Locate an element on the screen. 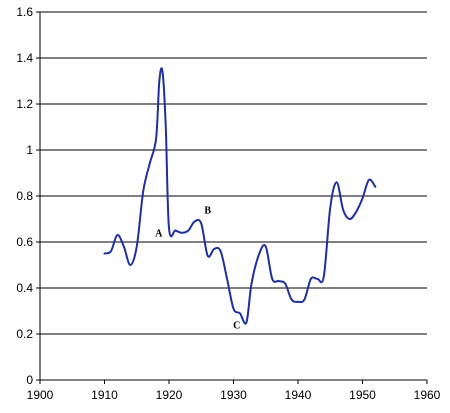 The width and height of the screenshot is (450, 413). y-tick-label-3: 0.6 is located at coordinates (24, 242).